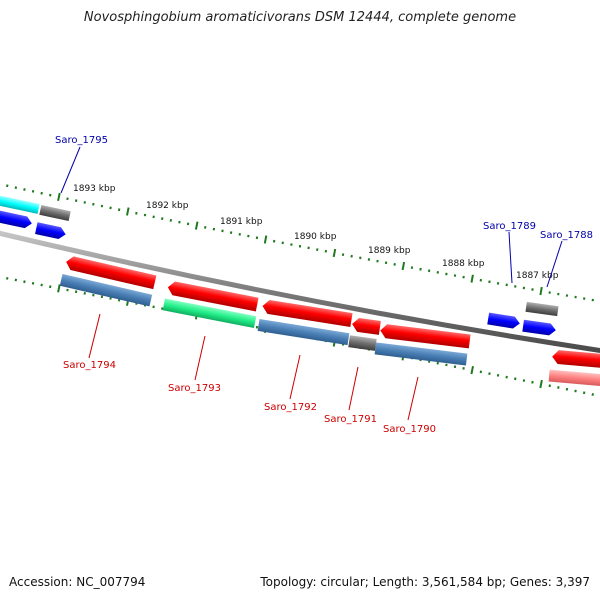 Image resolution: width=600 pixels, height=600 pixels. Describe the element at coordinates (463, 264) in the screenshot. I see `kbp-label: 1888 kbp` at that location.